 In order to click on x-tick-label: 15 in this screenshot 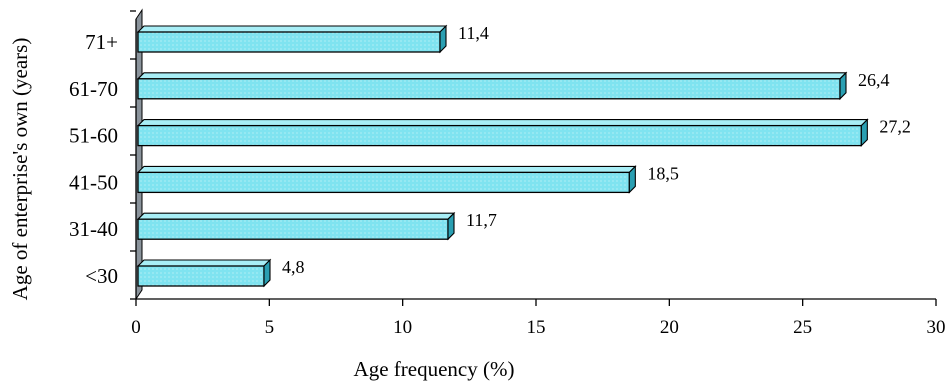, I will do `click(536, 327)`.